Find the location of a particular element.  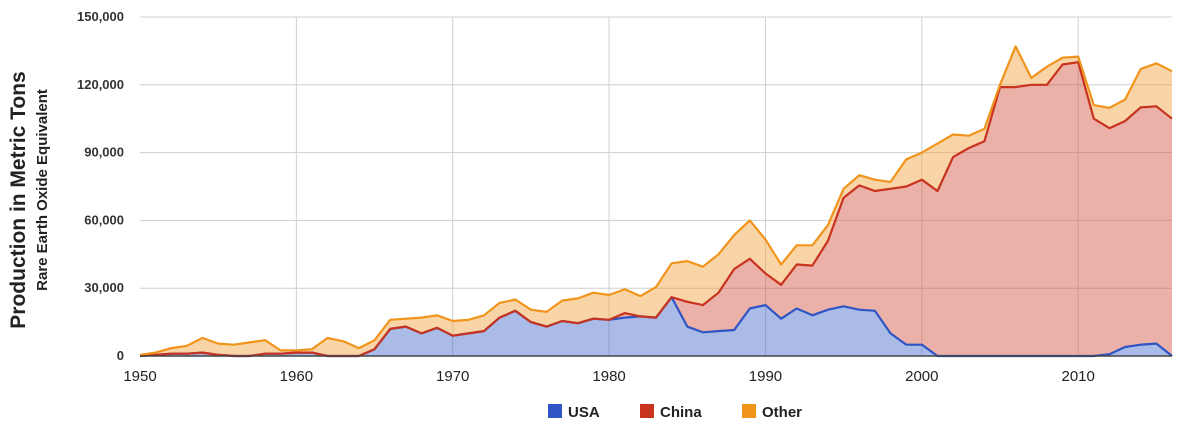

x-axis-ticks: 1950 1960 1970 1980 1990 2000 2010 is located at coordinates (609, 376).